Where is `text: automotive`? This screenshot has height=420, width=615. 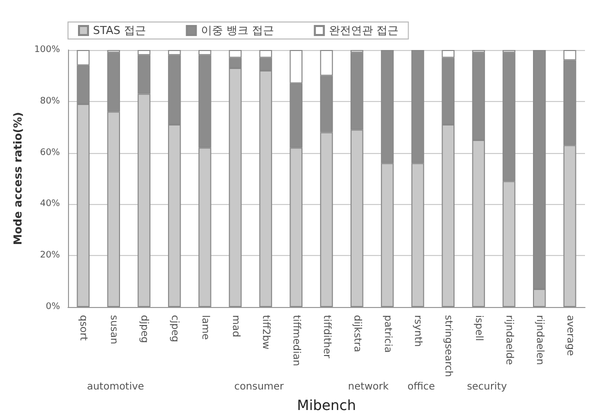 text: automotive is located at coordinates (115, 387).